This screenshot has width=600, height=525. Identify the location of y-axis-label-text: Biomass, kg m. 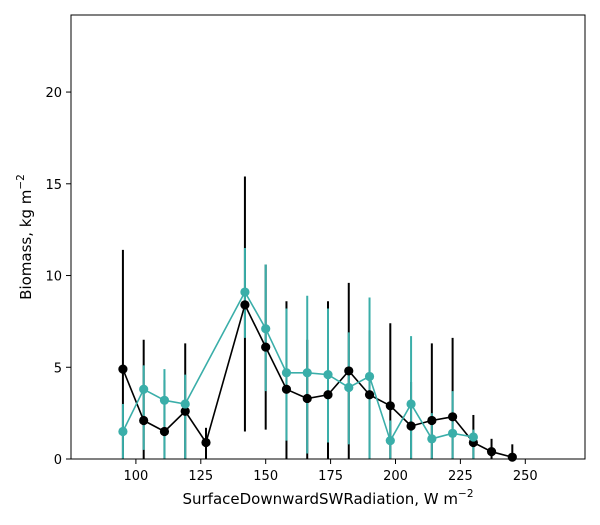
(26, 245).